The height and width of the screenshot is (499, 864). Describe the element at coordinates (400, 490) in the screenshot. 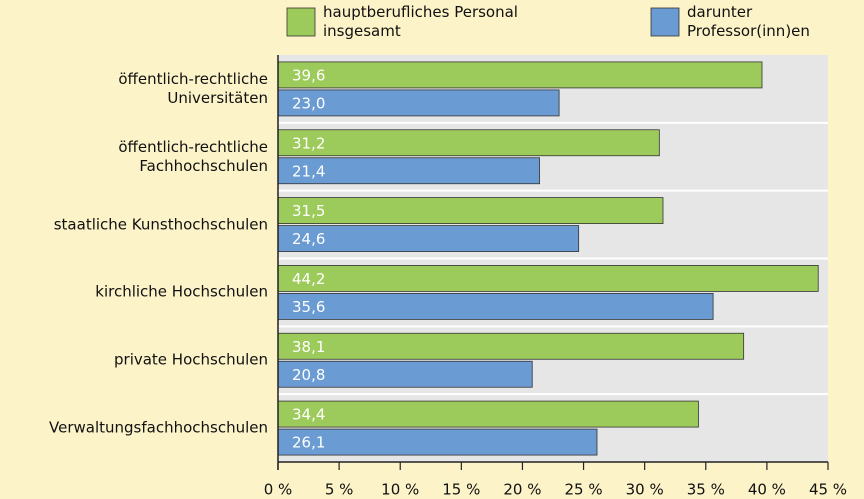

I see `x-tick-label: 10 %` at that location.